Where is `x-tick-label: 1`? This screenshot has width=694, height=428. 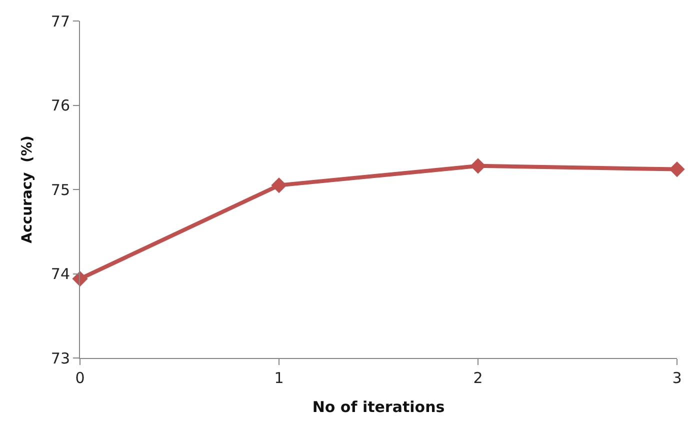 x-tick-label: 1 is located at coordinates (279, 378).